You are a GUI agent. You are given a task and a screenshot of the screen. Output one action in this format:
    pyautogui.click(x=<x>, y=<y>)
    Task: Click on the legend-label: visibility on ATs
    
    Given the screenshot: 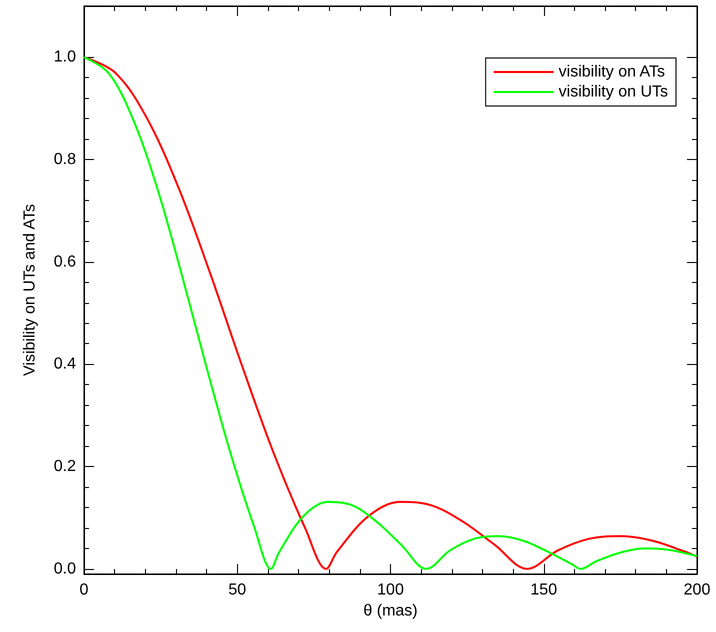 What is the action you would take?
    pyautogui.click(x=612, y=72)
    